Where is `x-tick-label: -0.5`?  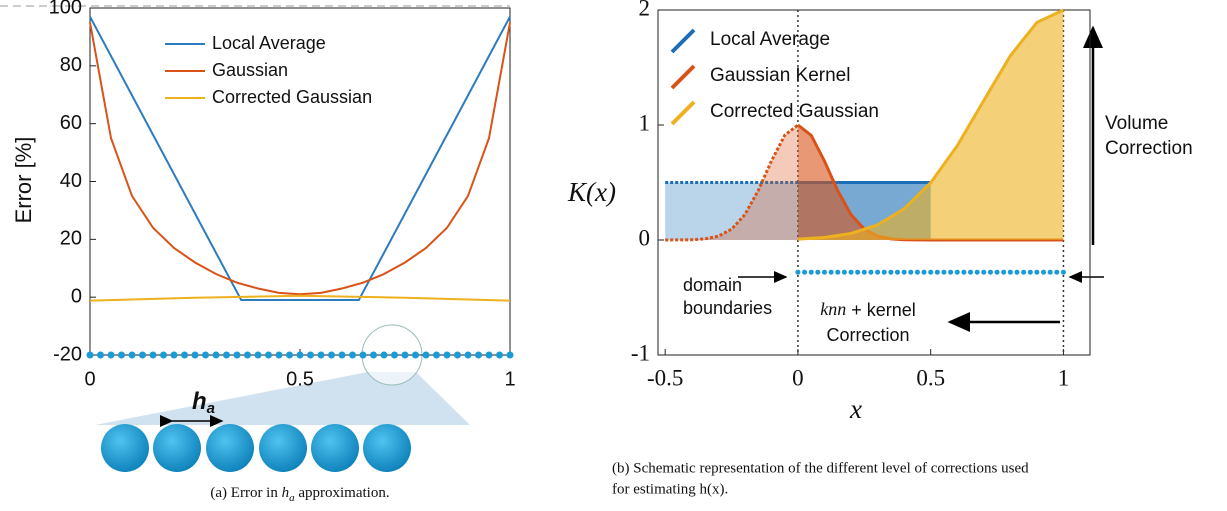
x-tick-label: -0.5 is located at coordinates (665, 377).